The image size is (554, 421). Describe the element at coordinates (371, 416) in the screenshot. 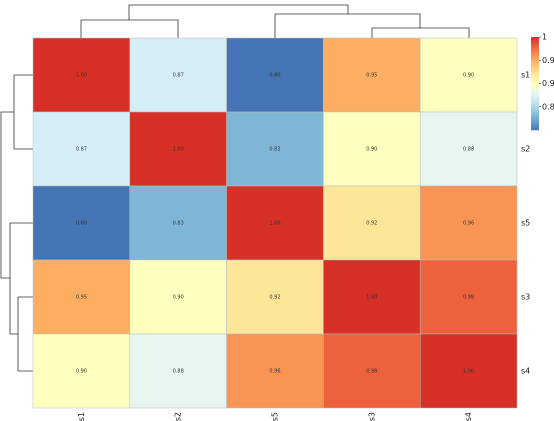

I see `column-label: s3` at that location.